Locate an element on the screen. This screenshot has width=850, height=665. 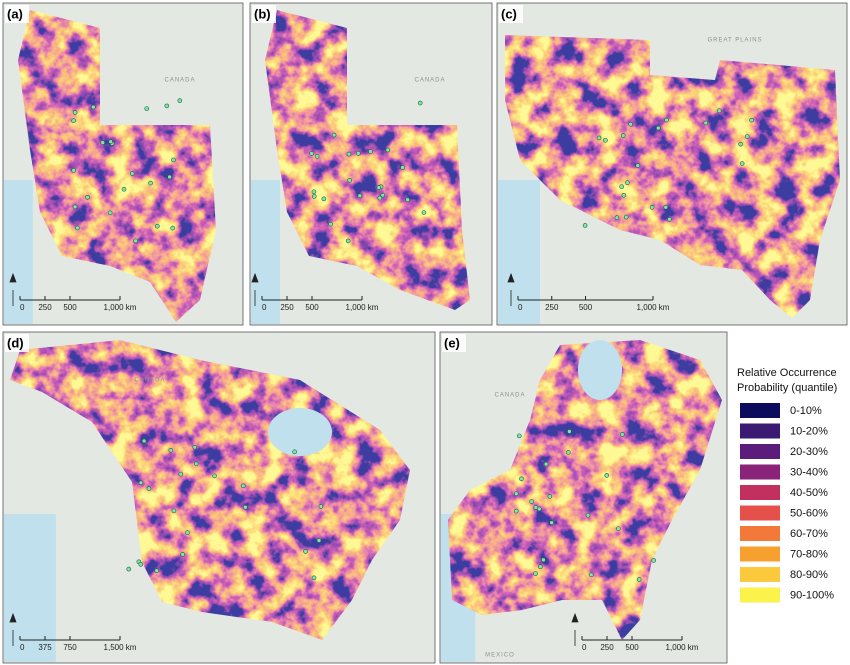
panel-label: (e) is located at coordinates (452, 342).